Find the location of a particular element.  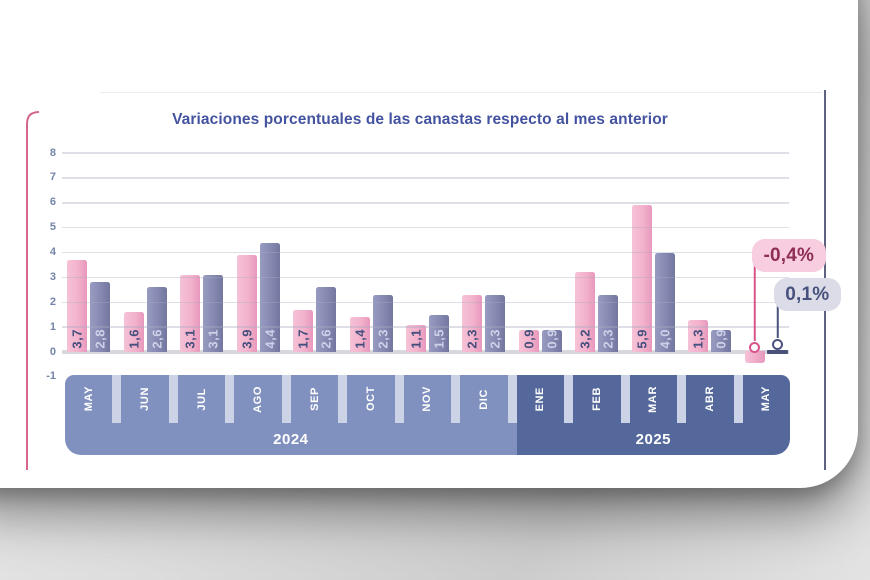

month-cell-ene: ENE is located at coordinates (540, 399).